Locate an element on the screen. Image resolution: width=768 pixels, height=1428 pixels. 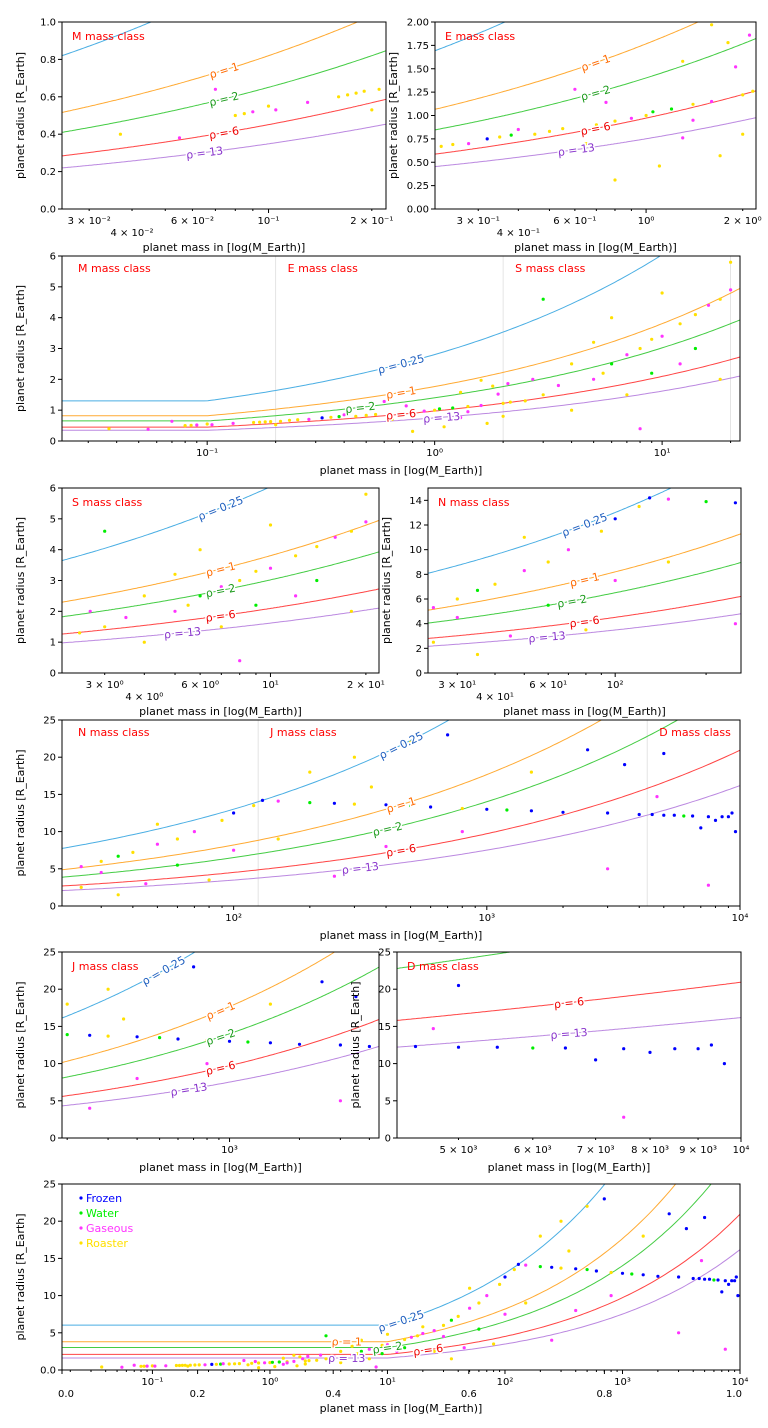
x-tick-label: 6 × 10⁰ is located at coordinates (200, 685).